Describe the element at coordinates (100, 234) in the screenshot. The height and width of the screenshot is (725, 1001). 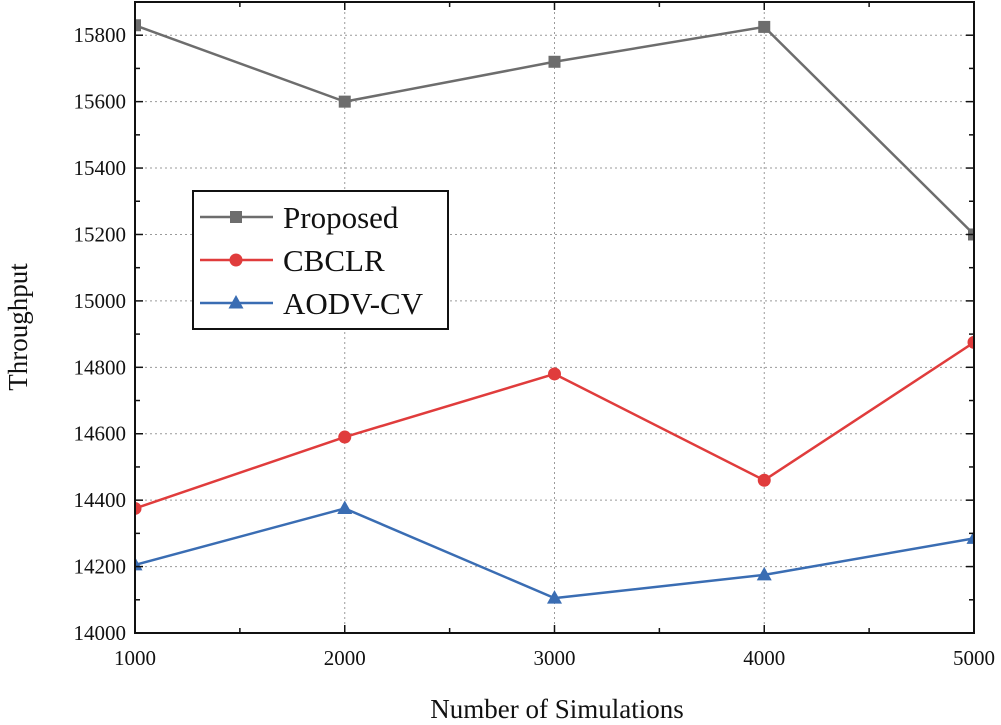
I see `y-tick-label: 15200` at that location.